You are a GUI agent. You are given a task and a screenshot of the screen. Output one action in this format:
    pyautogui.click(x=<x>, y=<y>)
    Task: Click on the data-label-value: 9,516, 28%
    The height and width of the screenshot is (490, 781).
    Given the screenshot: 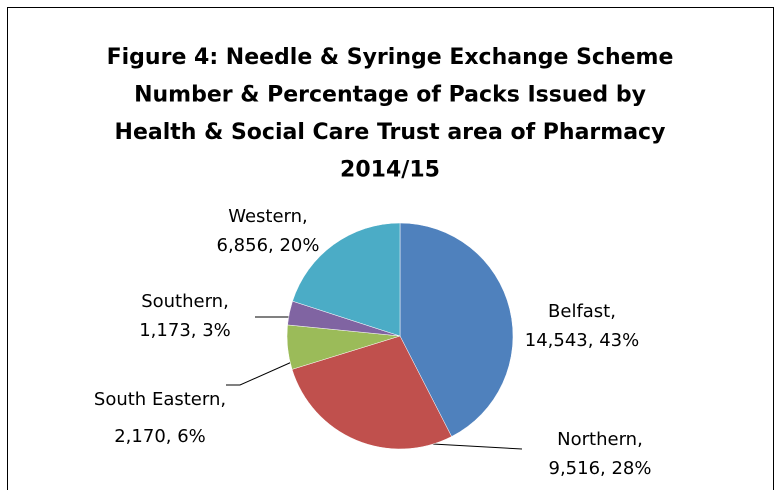 What is the action you would take?
    pyautogui.click(x=600, y=468)
    